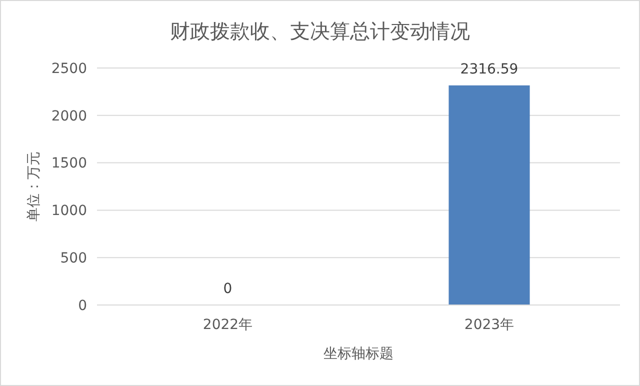  What do you see at coordinates (227, 289) in the screenshot?
I see `data-label: 0` at bounding box center [227, 289].